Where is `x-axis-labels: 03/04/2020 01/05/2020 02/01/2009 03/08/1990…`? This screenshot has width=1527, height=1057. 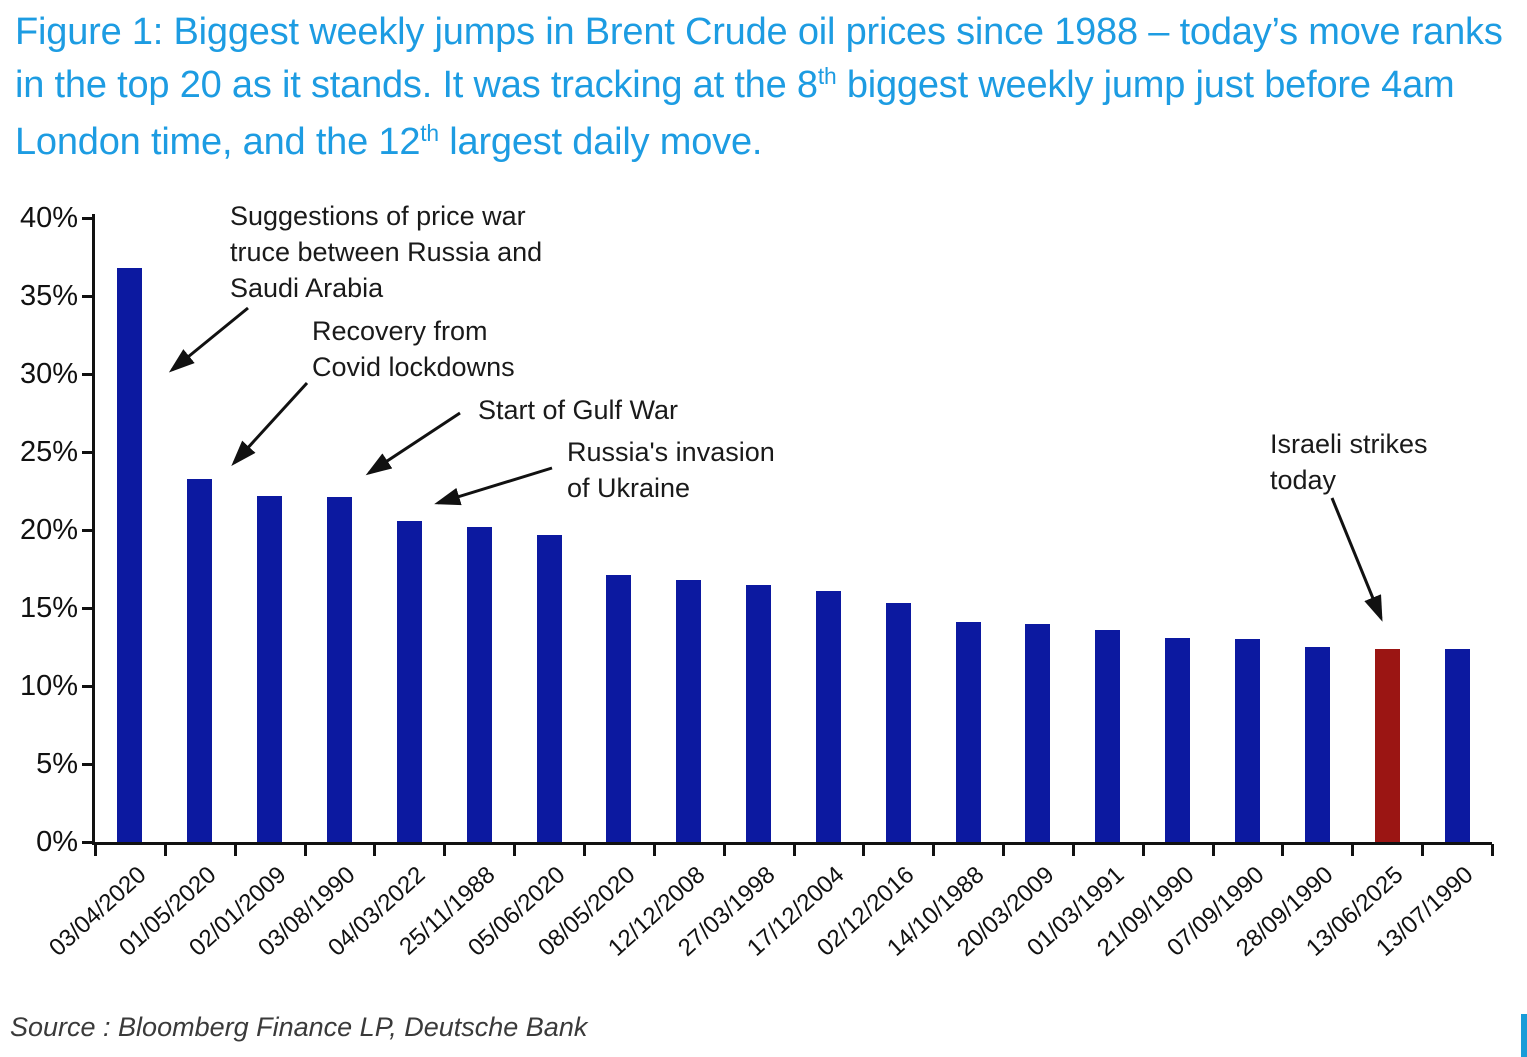
x-axis-labels: 03/04/2020 01/05/2020 02/01/2009 03/08/1990… is located at coordinates (768, 925).